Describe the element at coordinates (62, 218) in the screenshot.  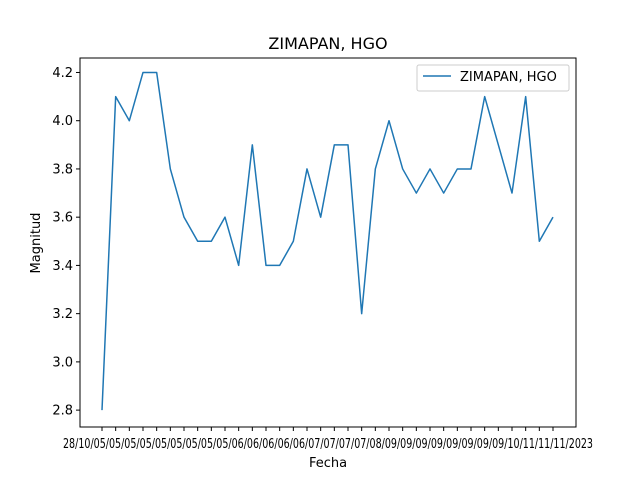
I see `y-tick-label: 3.6` at that location.